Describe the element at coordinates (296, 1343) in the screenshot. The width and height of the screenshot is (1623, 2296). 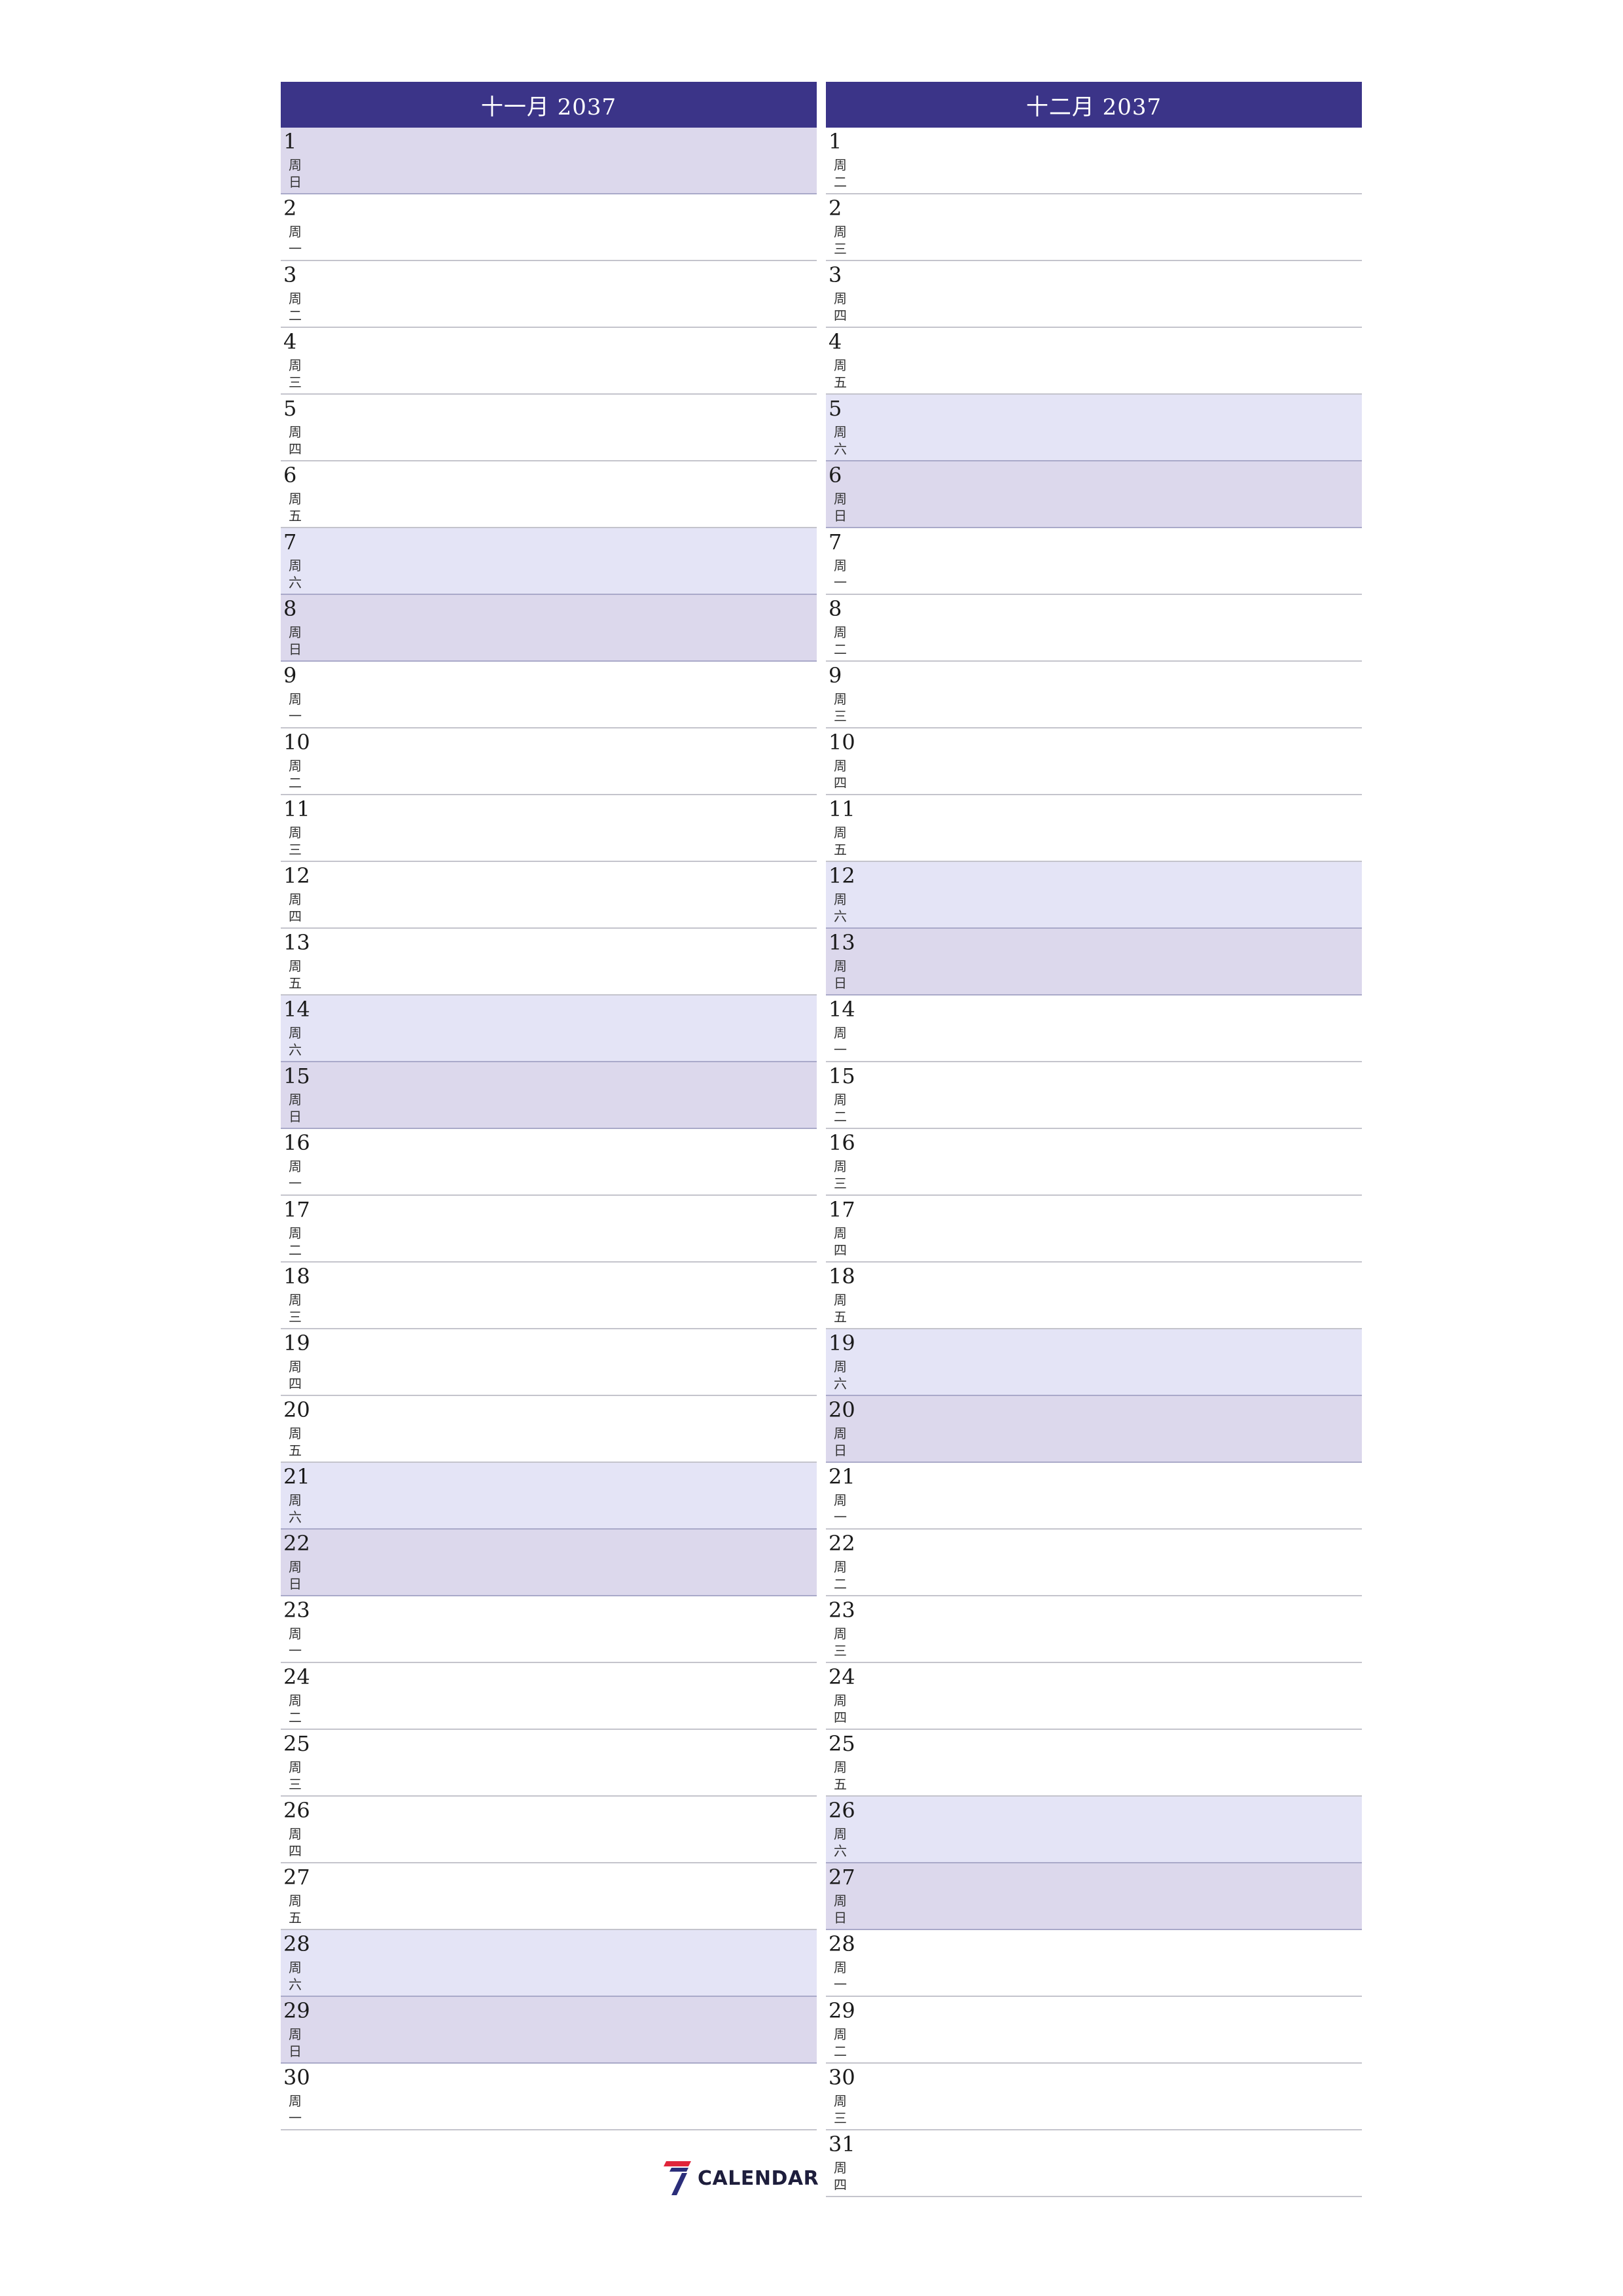
I see `day-number: 19` at that location.